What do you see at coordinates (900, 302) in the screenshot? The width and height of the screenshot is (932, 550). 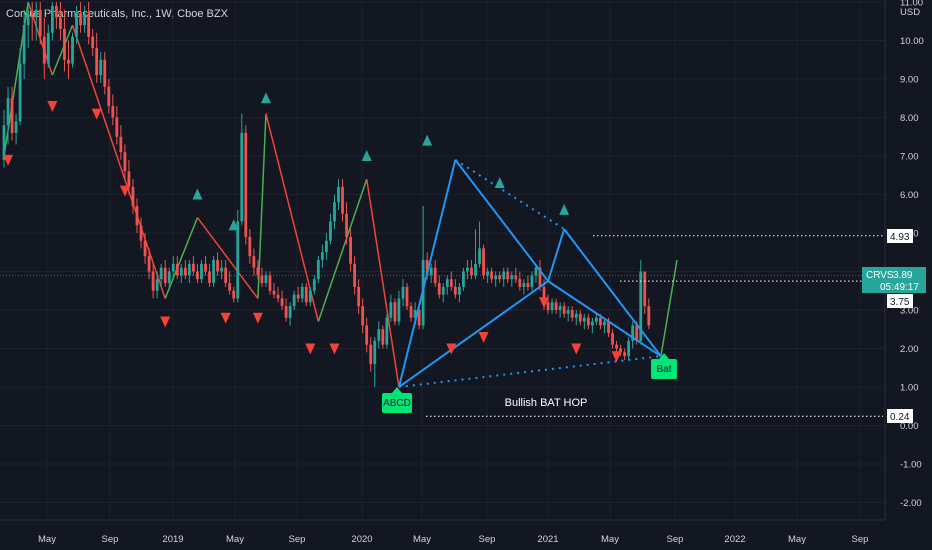 I see `level-tag-3-75-text: 3.75` at bounding box center [900, 302].